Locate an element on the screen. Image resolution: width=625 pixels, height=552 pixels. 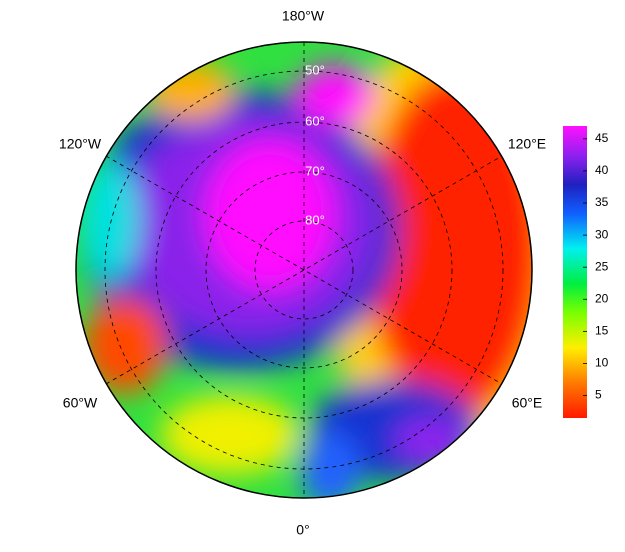
lon-label: 0° is located at coordinates (302, 530).